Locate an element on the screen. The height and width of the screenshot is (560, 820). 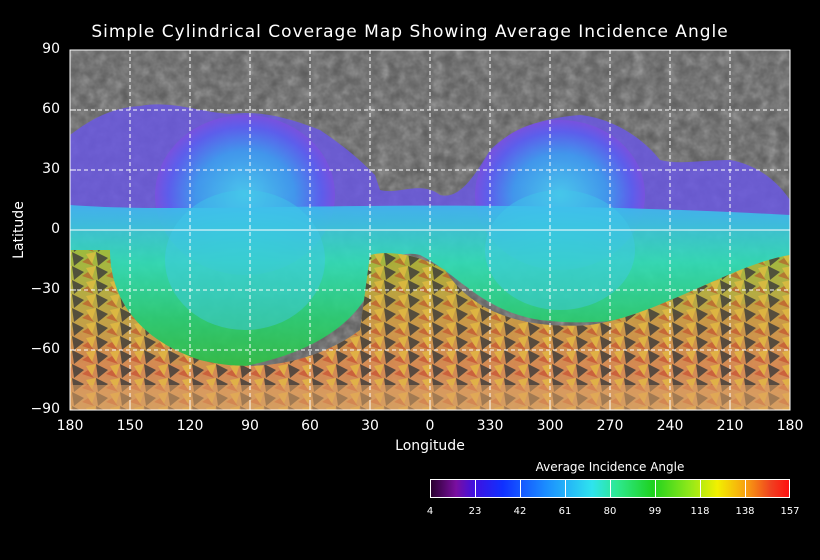
x-tick-label: 30 is located at coordinates (370, 426).